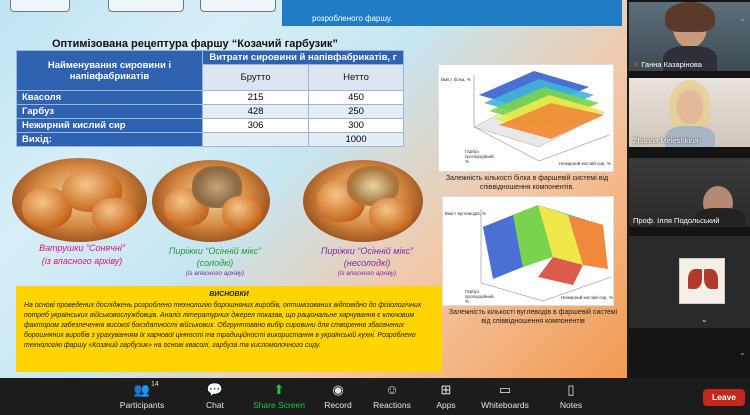  Describe the element at coordinates (356, 111) in the screenshot. I see `row-net: 250` at that location.